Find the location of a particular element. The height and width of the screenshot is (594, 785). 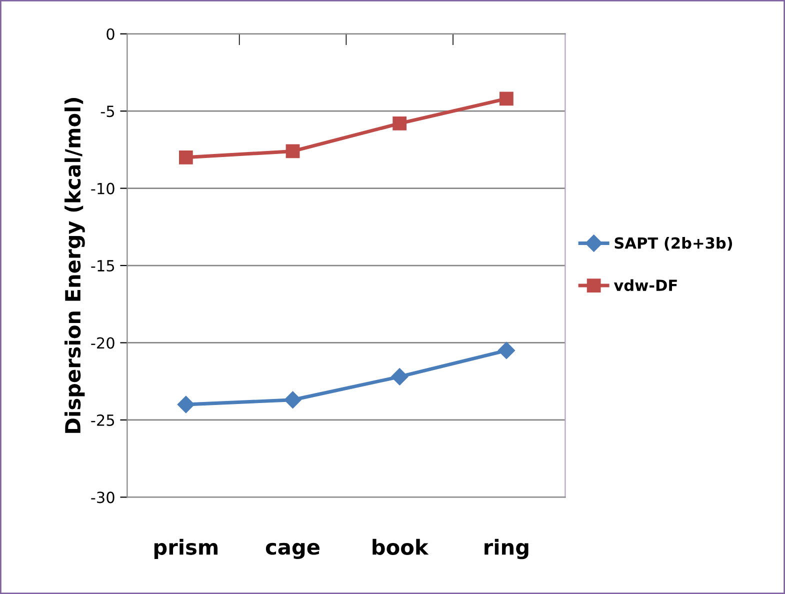

x-tick-label: book is located at coordinates (400, 546).